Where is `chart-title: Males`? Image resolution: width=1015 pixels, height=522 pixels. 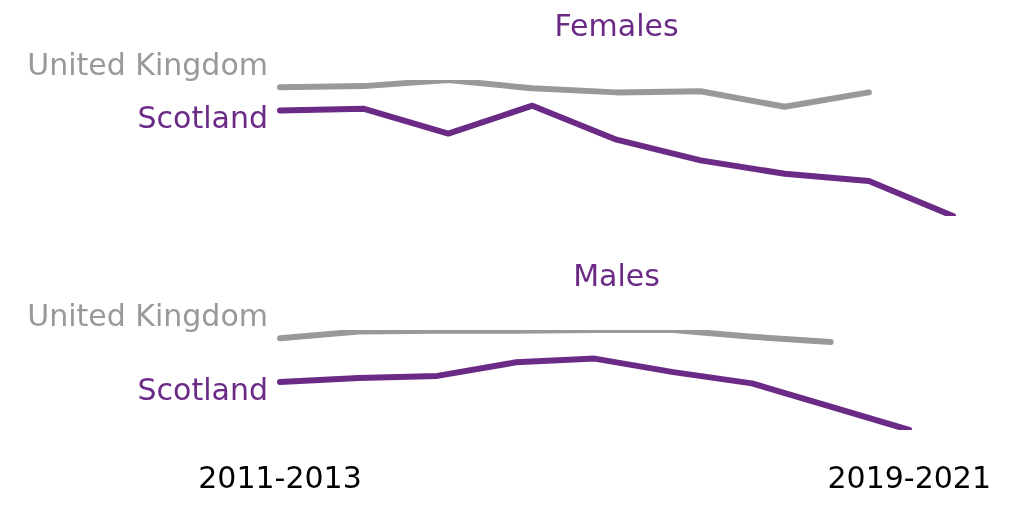 chart-title: Males is located at coordinates (616, 275).